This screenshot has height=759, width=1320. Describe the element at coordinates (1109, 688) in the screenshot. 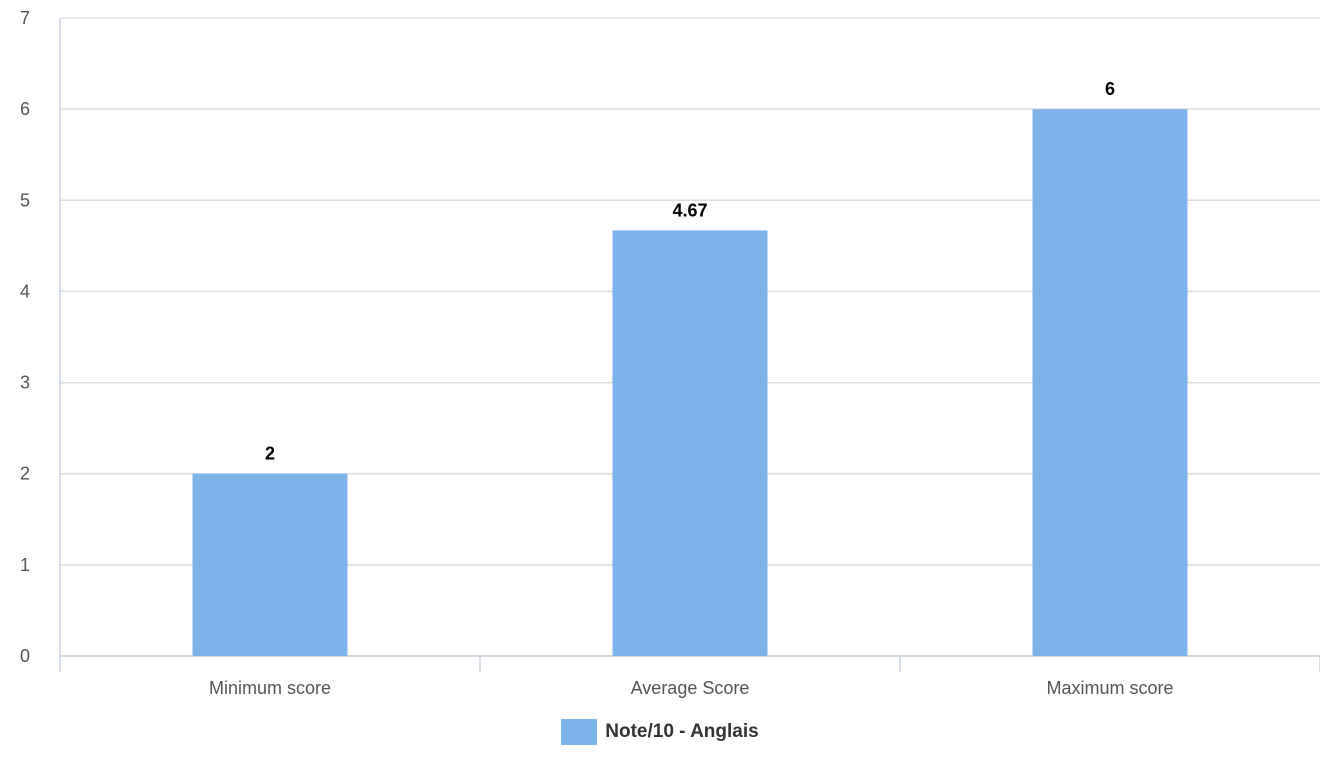

I see `x-category-label: Maximum score` at that location.